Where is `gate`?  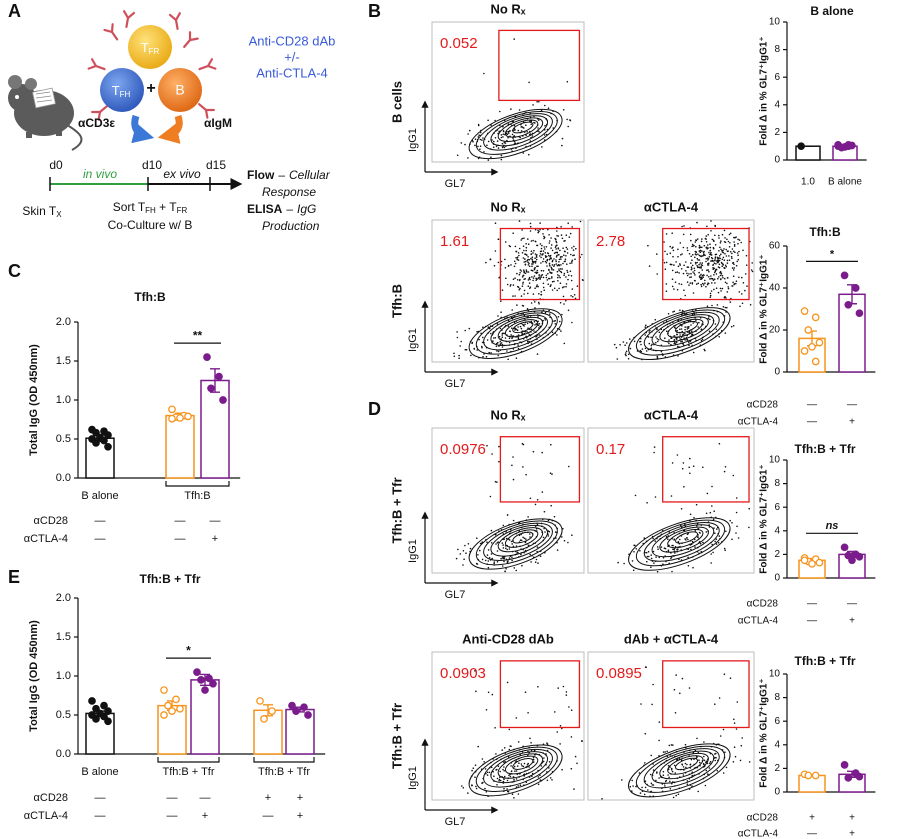 gate is located at coordinates (540, 264).